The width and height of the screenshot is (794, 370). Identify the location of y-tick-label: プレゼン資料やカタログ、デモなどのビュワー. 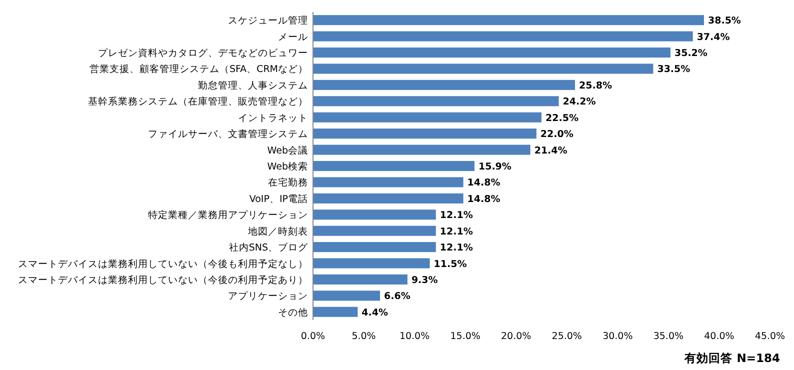
(203, 53).